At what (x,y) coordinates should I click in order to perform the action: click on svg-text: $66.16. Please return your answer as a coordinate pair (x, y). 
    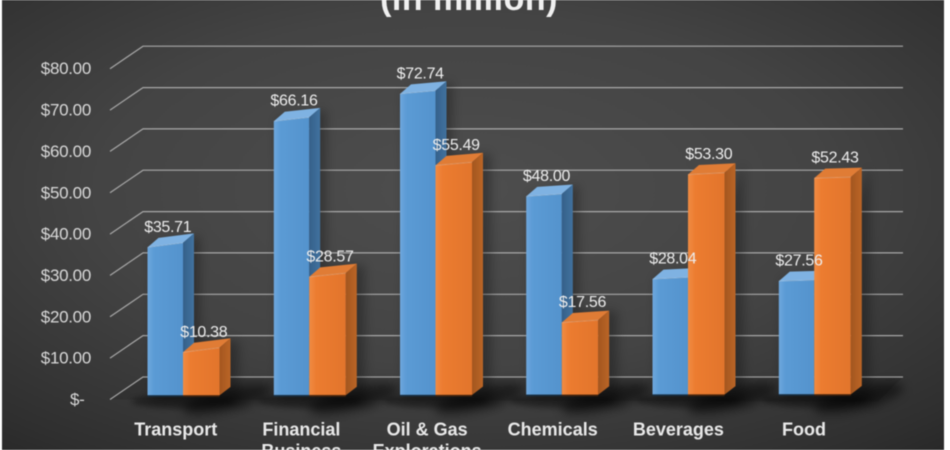
    Looking at the image, I should click on (294, 101).